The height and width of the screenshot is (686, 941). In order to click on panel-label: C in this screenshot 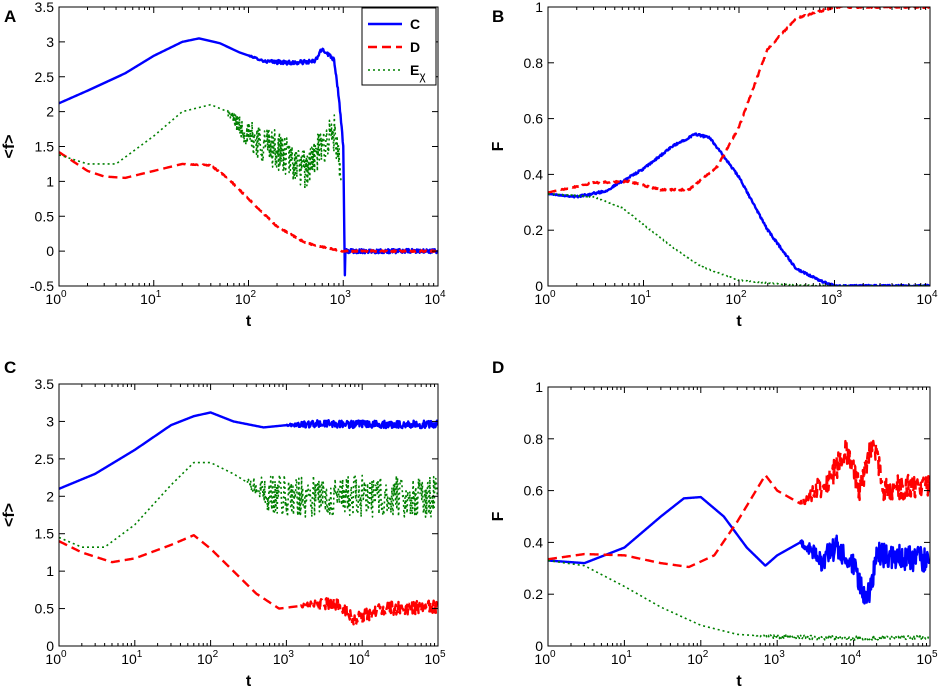, I will do `click(10, 367)`.